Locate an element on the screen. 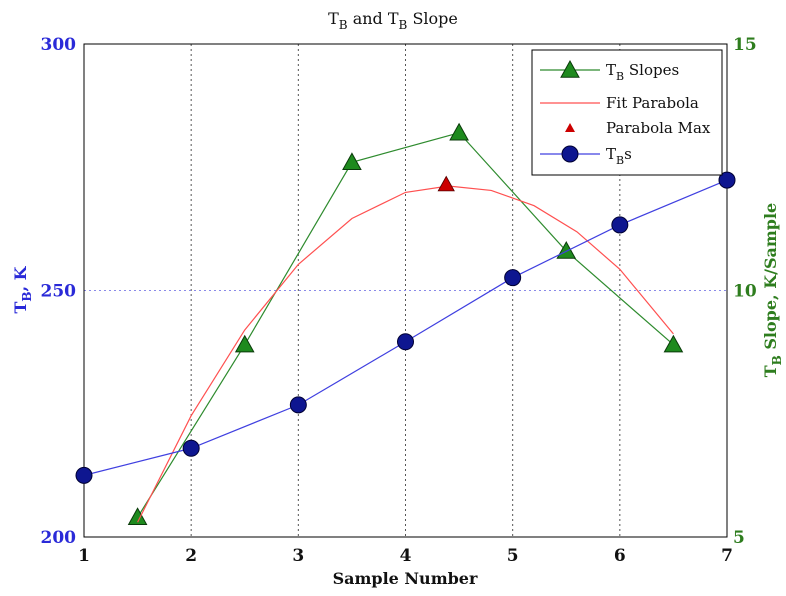 The image size is (786, 596). x-tick-label: 1 is located at coordinates (84, 556).